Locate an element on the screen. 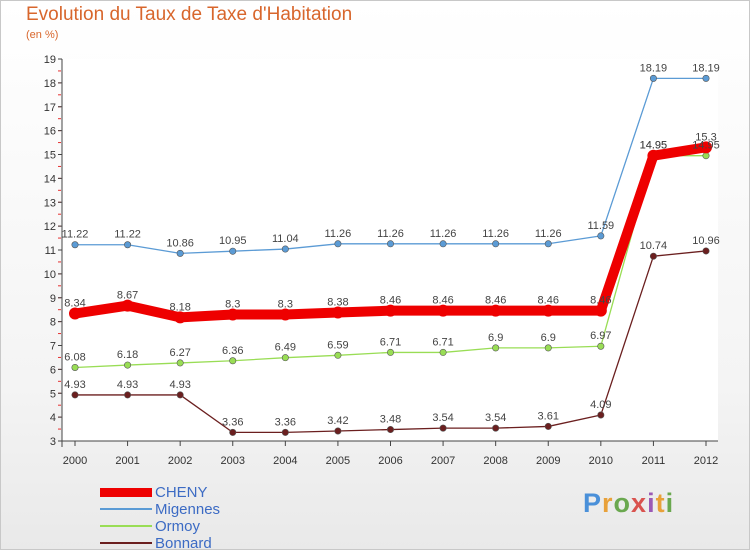 This screenshot has height=552, width=750. y-tick-label: 9 is located at coordinates (53, 299).